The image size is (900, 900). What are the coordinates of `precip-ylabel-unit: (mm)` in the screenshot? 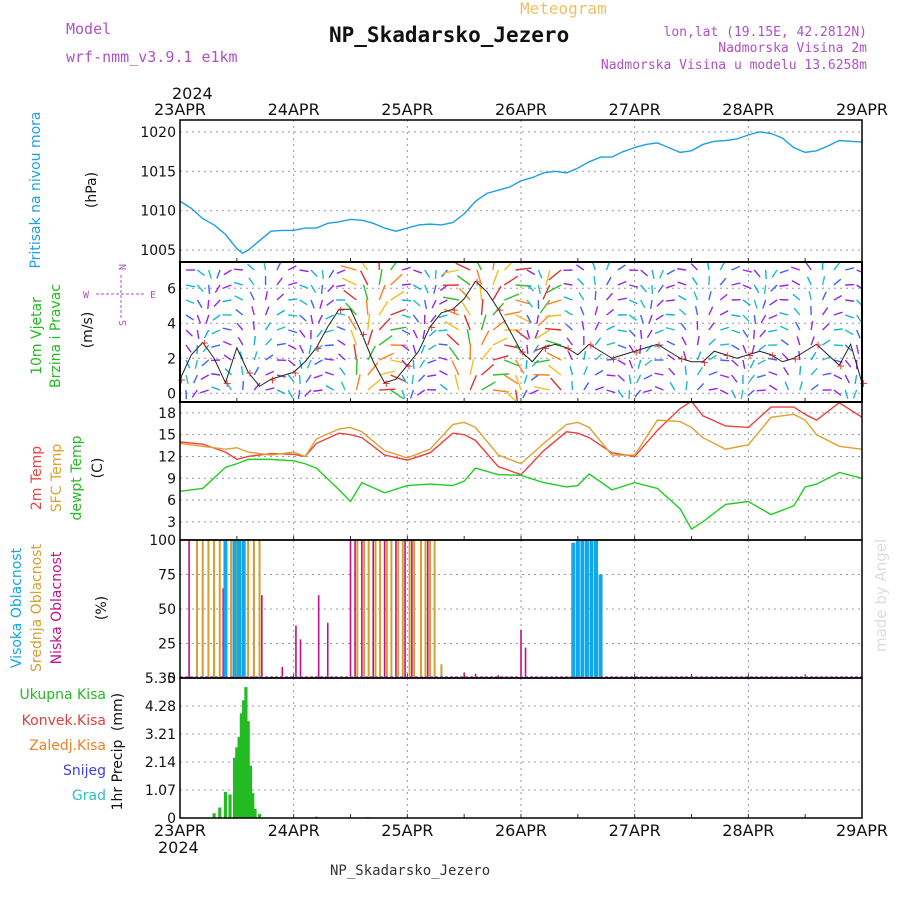 It's located at (118, 712).